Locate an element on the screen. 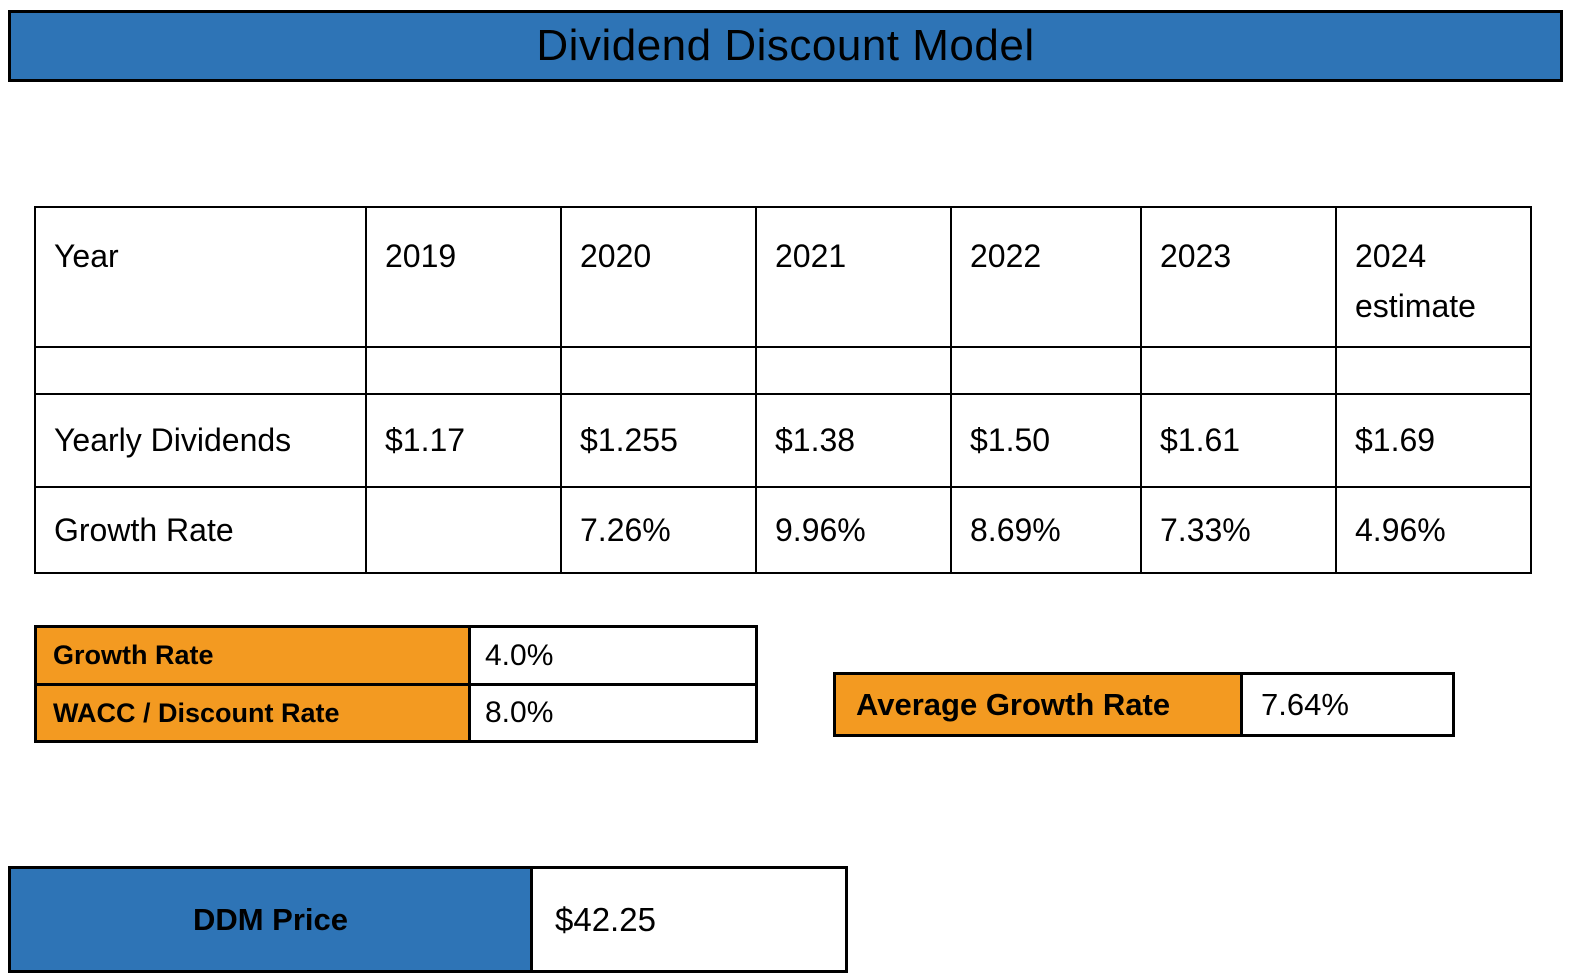 Image resolution: width=1571 pixels, height=978 pixels. dividend-2022: $1.50 is located at coordinates (1046, 440).